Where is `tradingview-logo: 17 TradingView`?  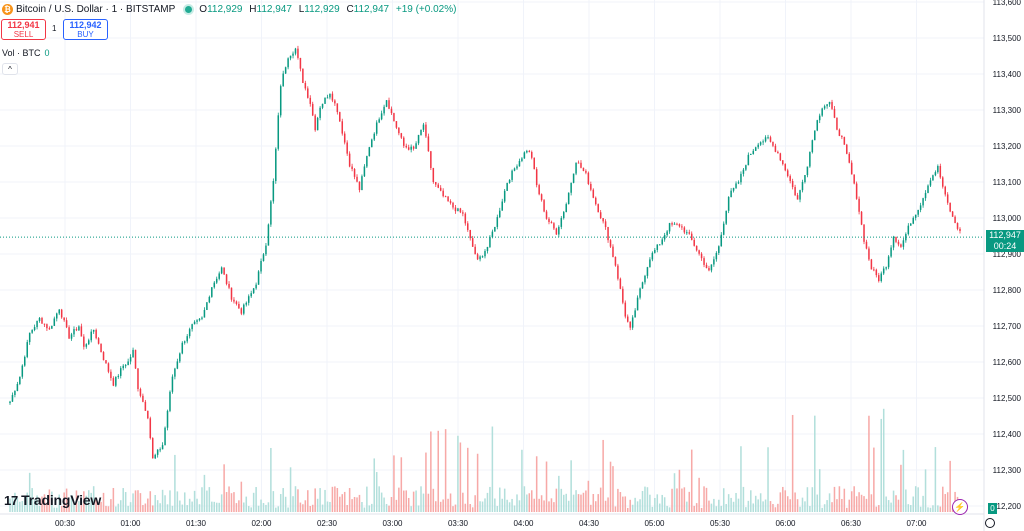
tradingview-logo: 17 TradingView is located at coordinates (52, 500).